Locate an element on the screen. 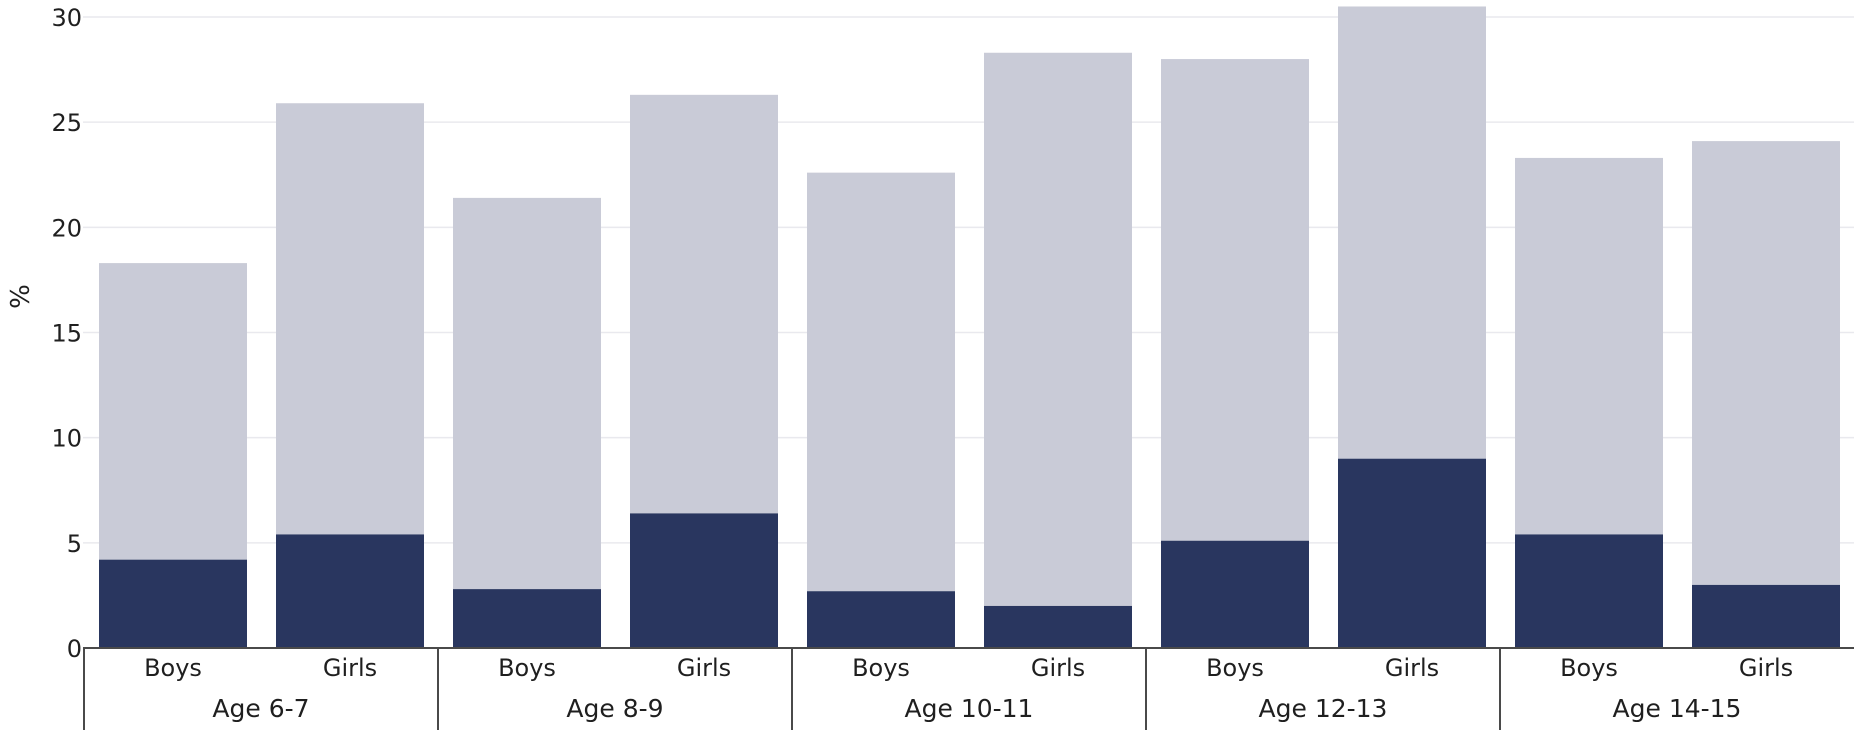 The image size is (1854, 734). bar-total-age-14-15-boys is located at coordinates (1589, 346).